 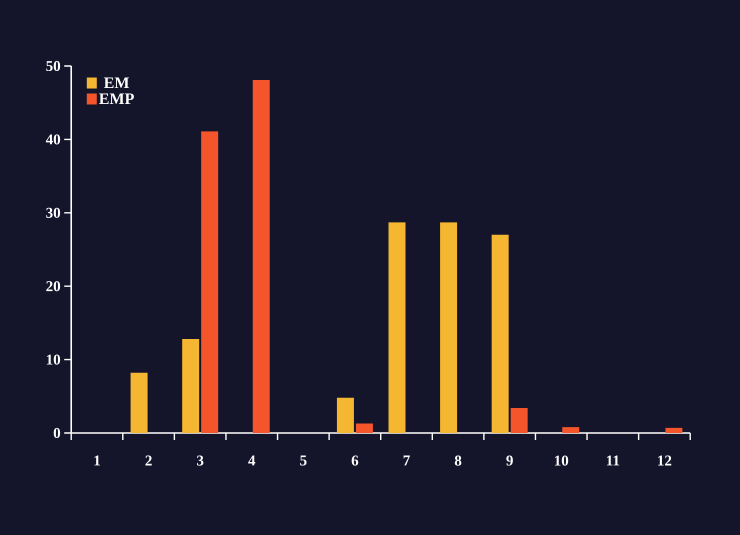 What do you see at coordinates (561, 461) in the screenshot?
I see `x-tick-label: 10` at bounding box center [561, 461].